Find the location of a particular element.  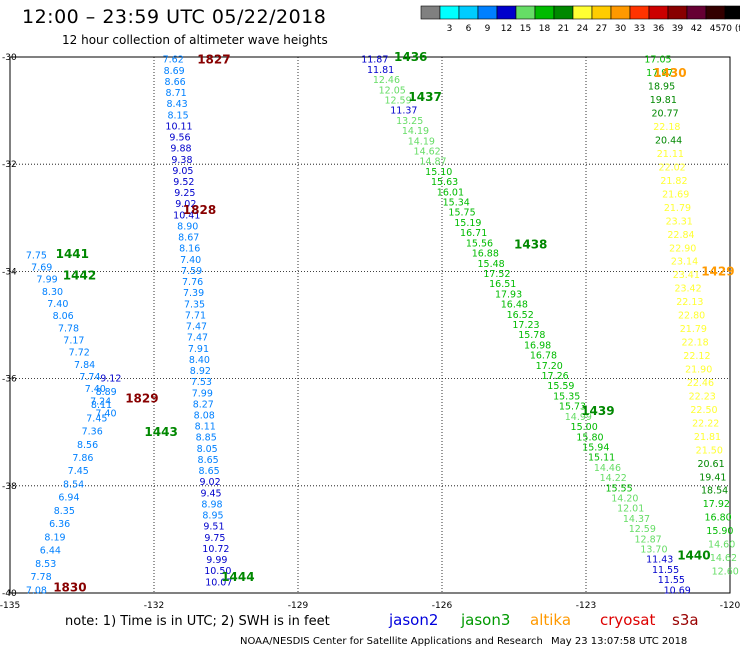

swh-value-label: 8.85 is located at coordinates (206, 438).